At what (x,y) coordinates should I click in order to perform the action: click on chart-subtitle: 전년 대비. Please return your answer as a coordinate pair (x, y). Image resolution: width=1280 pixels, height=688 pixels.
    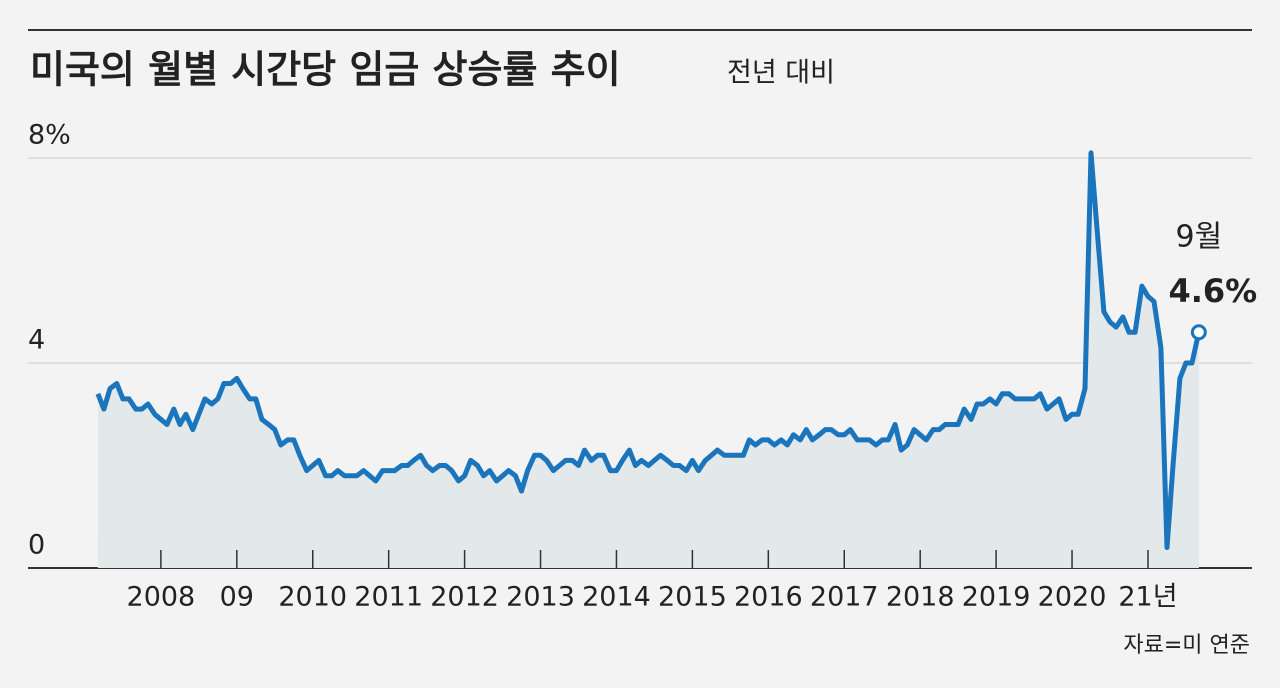
    Looking at the image, I should click on (781, 73).